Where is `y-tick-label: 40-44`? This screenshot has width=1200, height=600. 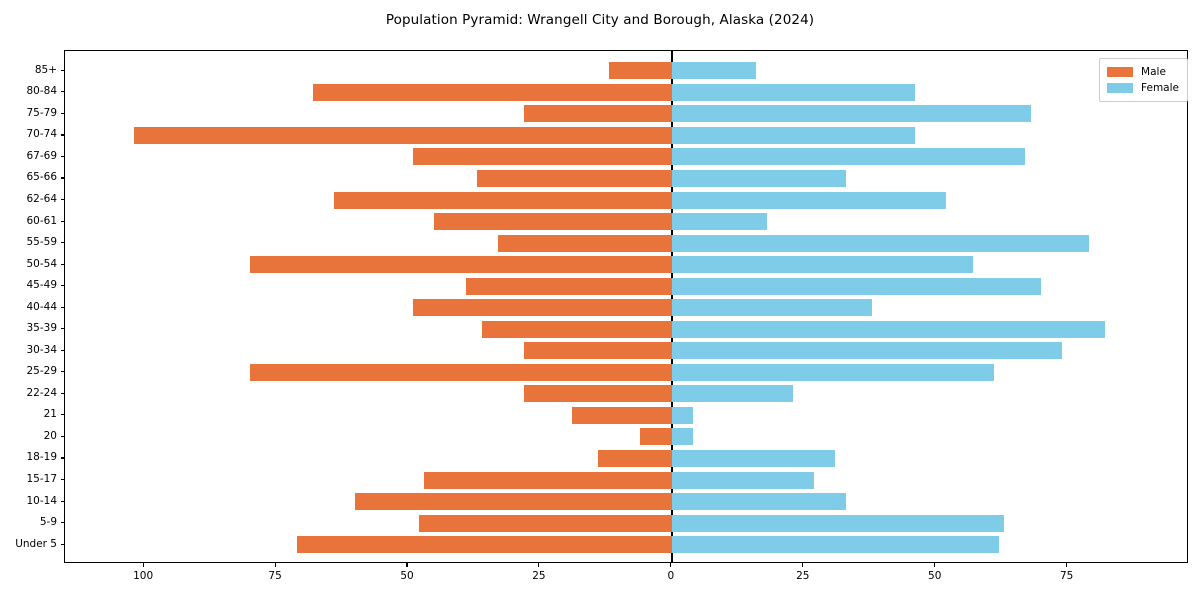
y-tick-label: 40-44 is located at coordinates (41, 306).